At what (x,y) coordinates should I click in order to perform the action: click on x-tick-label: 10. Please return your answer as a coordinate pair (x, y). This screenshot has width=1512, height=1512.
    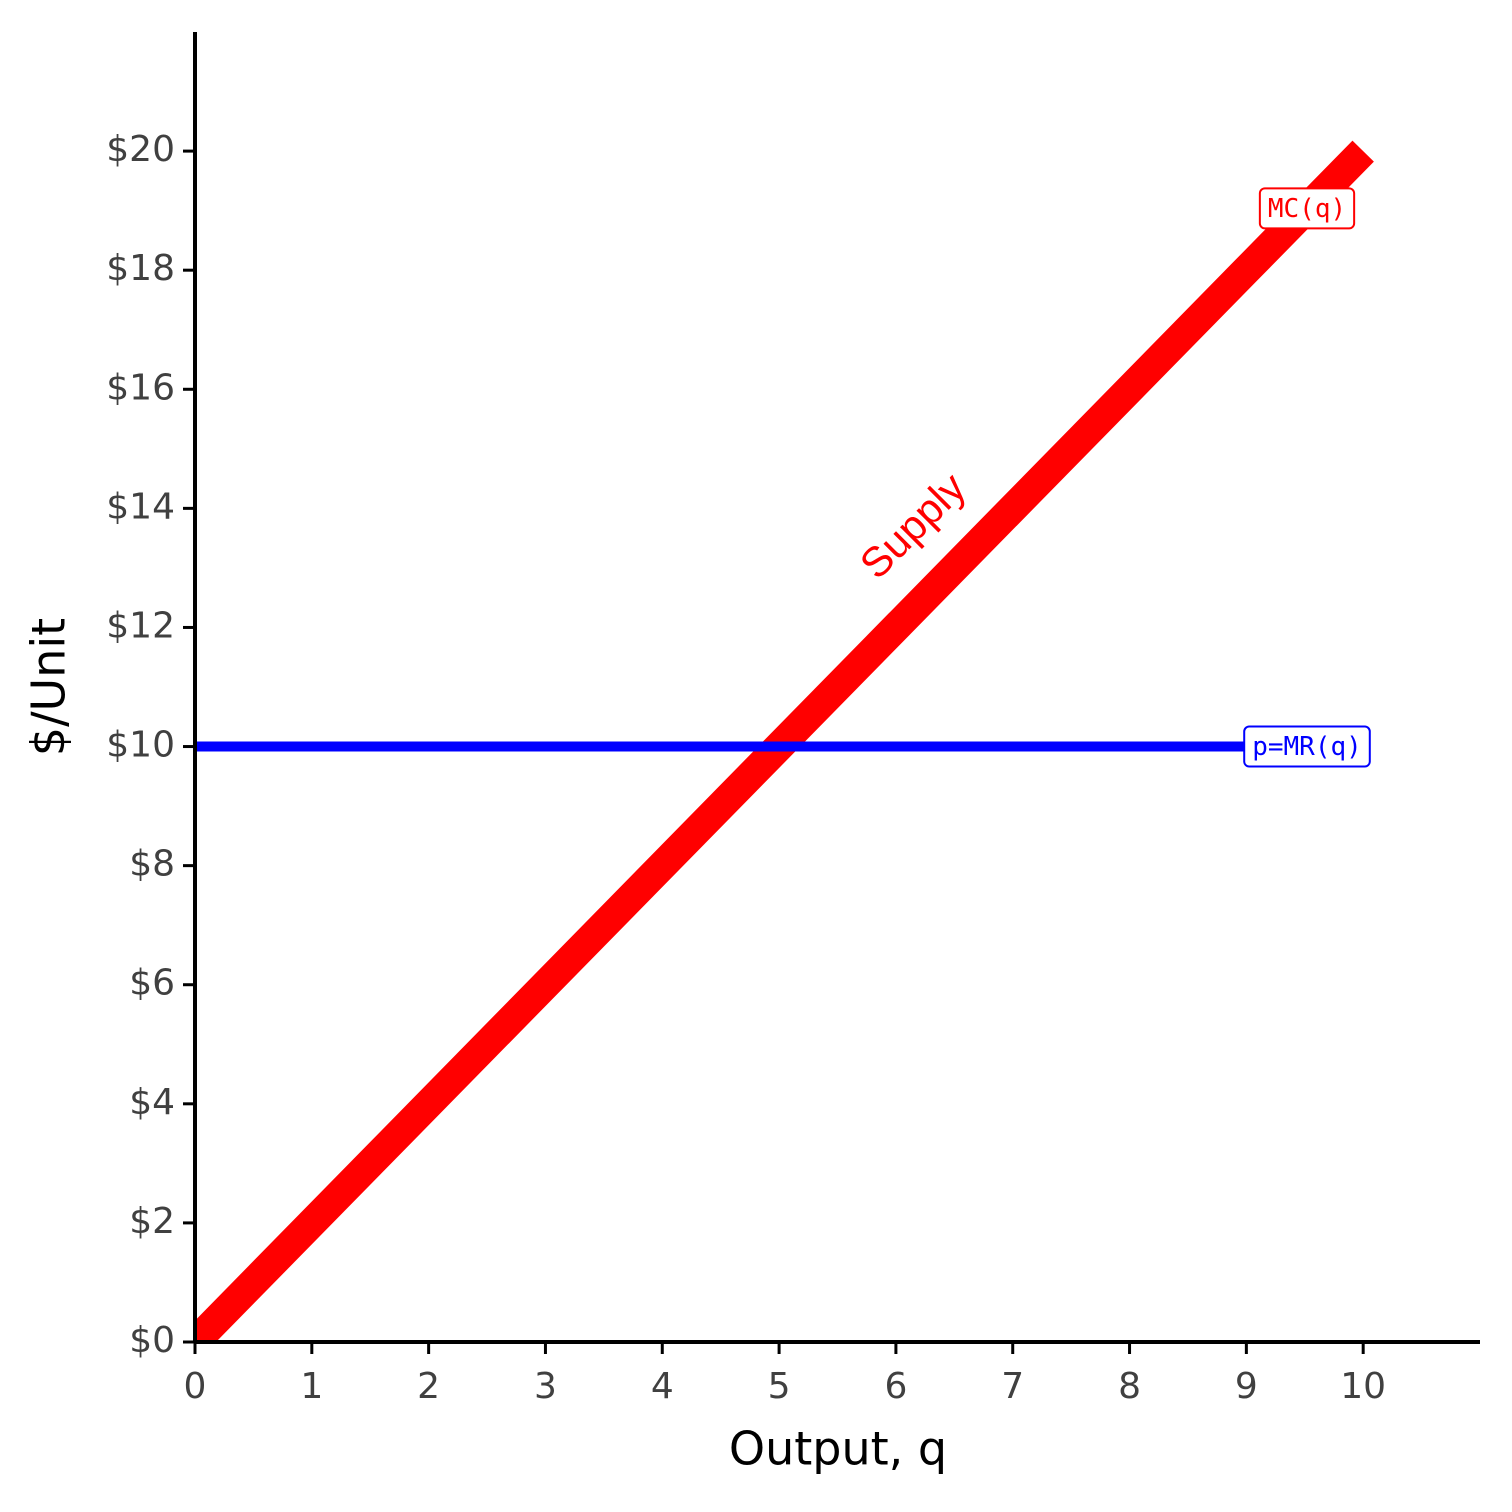
    Looking at the image, I should click on (1363, 1386).